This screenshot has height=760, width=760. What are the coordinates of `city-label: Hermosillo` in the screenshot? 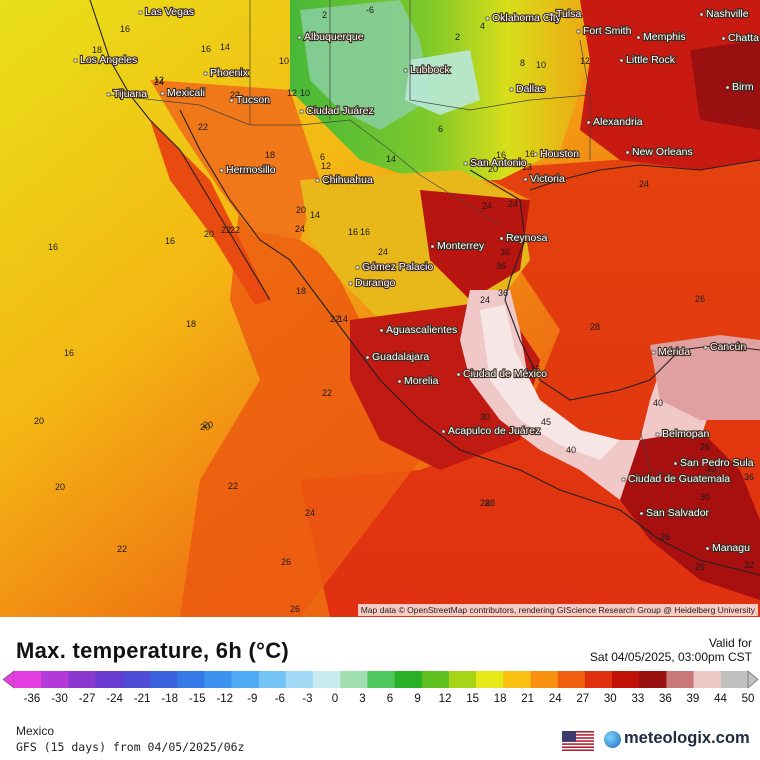 It's located at (251, 170).